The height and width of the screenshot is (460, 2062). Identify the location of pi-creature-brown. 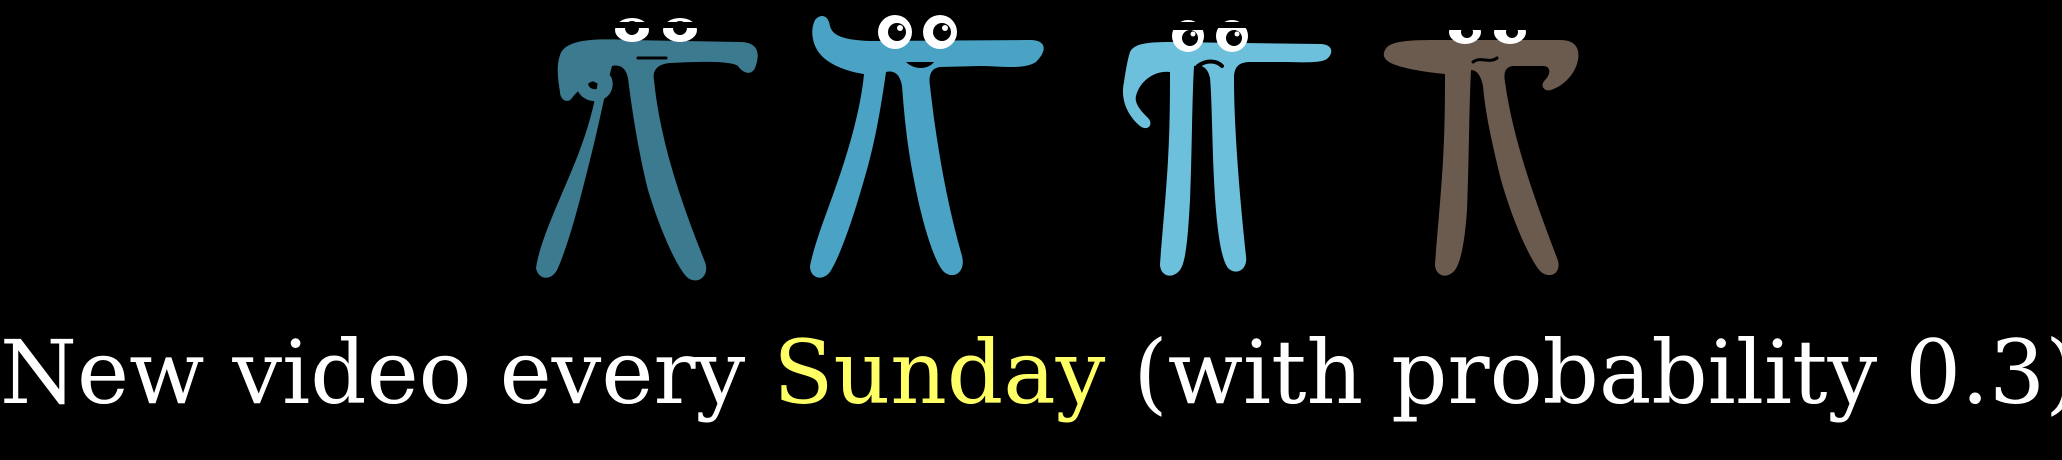
(1481, 148).